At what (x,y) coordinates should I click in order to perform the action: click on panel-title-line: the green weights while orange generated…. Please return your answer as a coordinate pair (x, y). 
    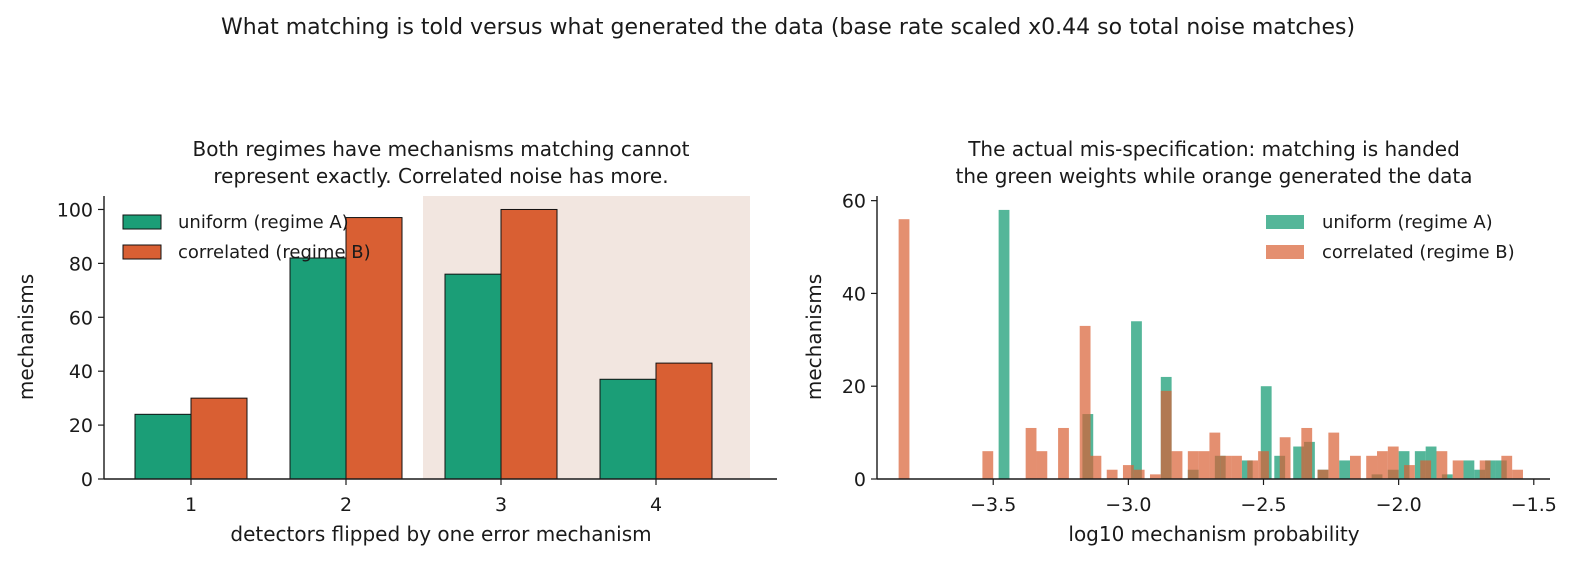
    Looking at the image, I should click on (1214, 176).